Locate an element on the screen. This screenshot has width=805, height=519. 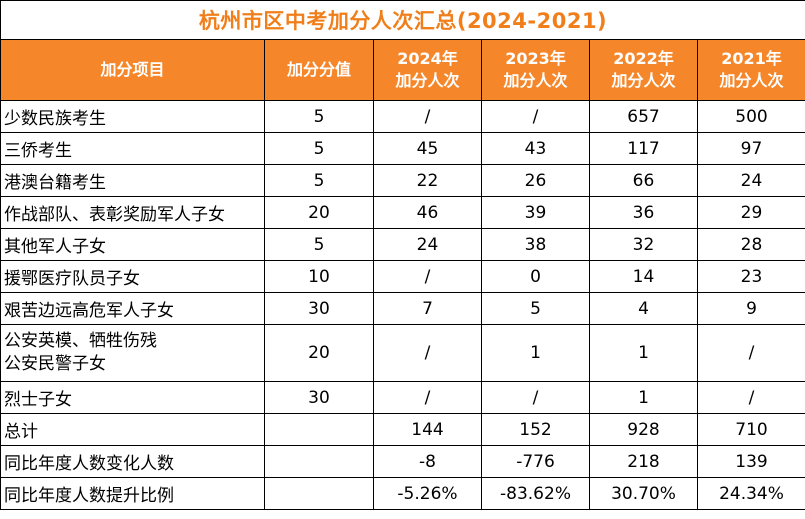
row-value: 9 is located at coordinates (751, 308).